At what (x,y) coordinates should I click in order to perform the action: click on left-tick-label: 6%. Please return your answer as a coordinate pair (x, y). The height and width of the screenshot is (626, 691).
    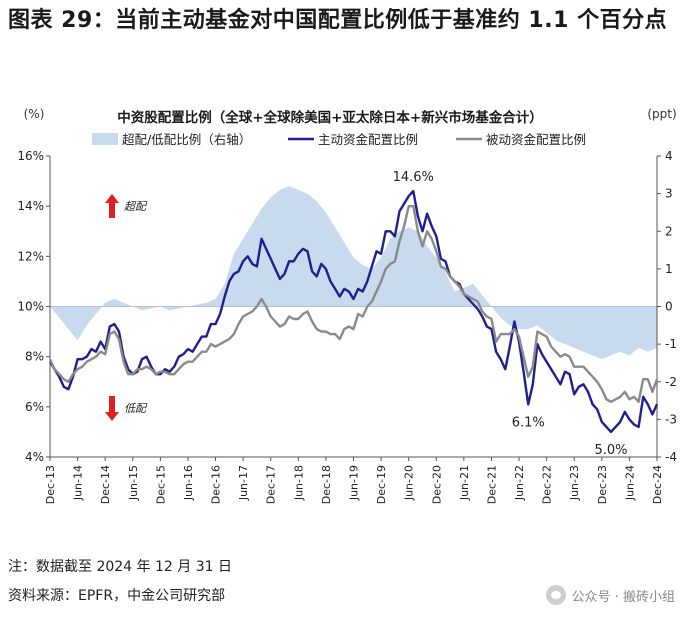
    Looking at the image, I should click on (34, 407).